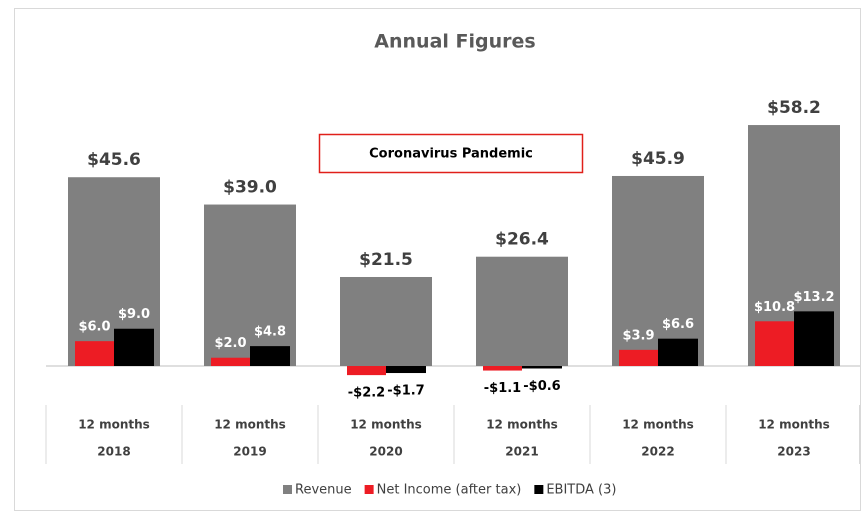 This screenshot has width=861, height=515. Describe the element at coordinates (638, 335) in the screenshot. I see `data-label: $3.9` at that location.